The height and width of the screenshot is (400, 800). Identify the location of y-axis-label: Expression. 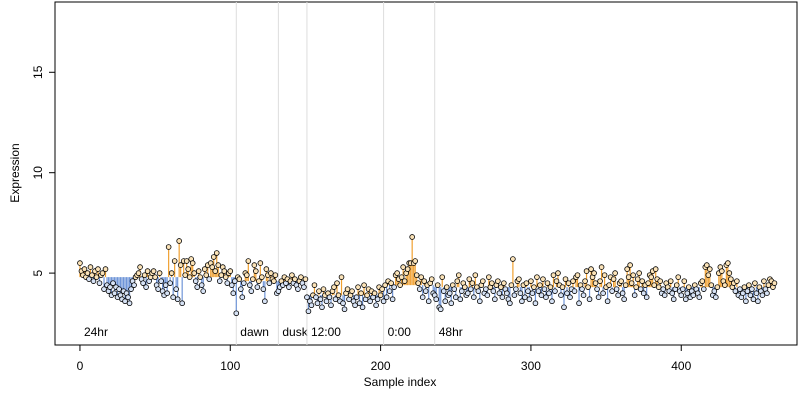
(15, 172).